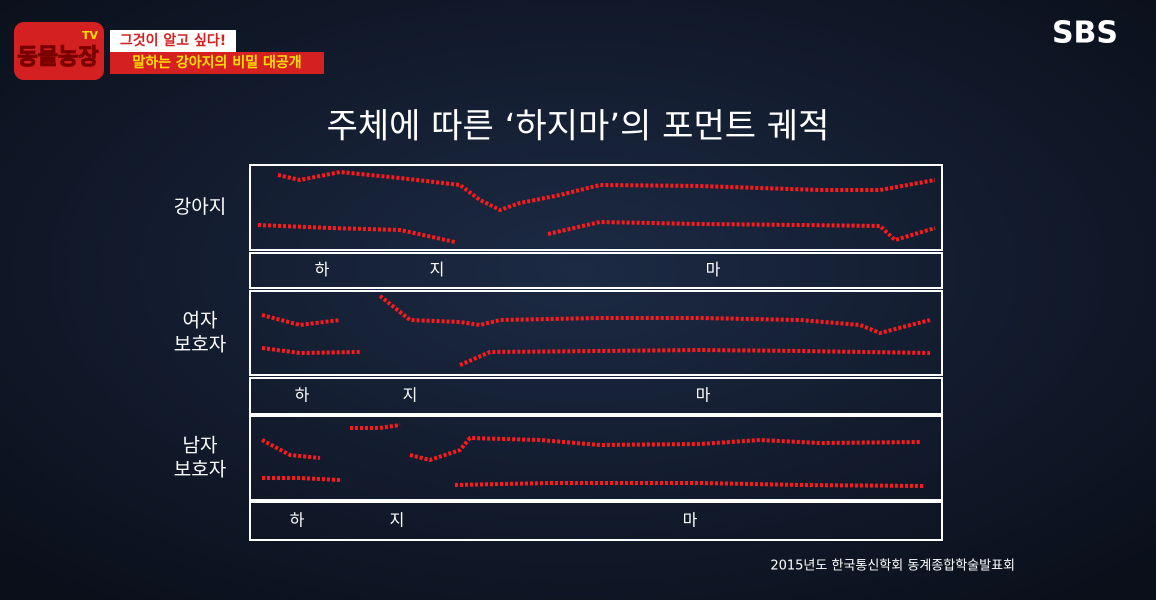 This screenshot has height=600, width=1156. Describe the element at coordinates (578, 127) in the screenshot. I see `title: 주체에 따른 ‘하지마’의 포먼트 궤적` at that location.